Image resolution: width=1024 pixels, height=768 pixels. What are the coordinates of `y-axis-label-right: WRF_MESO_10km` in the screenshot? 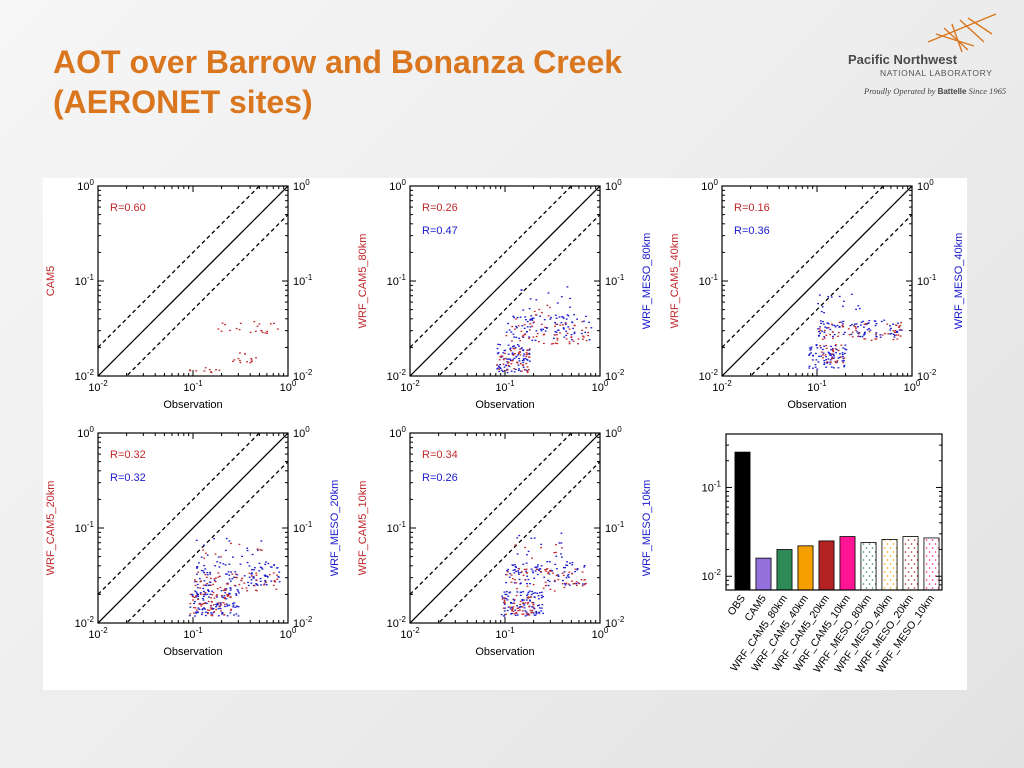 It's located at (647, 528).